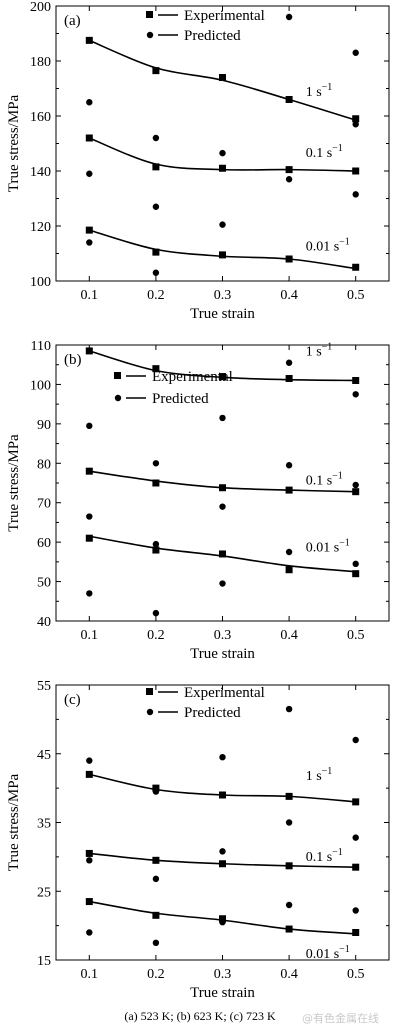  What do you see at coordinates (200, 1016) in the screenshot?
I see `figure-caption: (a) 523 K; (b) 623 K; (c) 723 K` at bounding box center [200, 1016].